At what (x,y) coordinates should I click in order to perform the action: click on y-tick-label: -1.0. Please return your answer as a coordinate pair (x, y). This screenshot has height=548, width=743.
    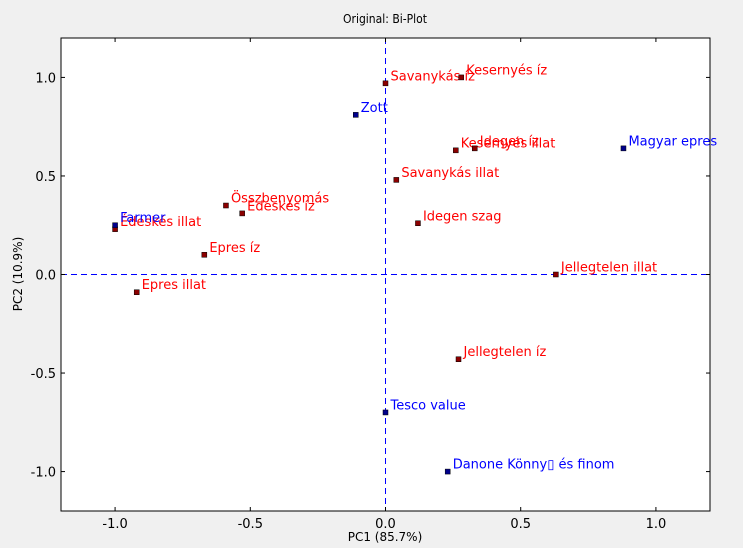
    Looking at the image, I should click on (43, 473).